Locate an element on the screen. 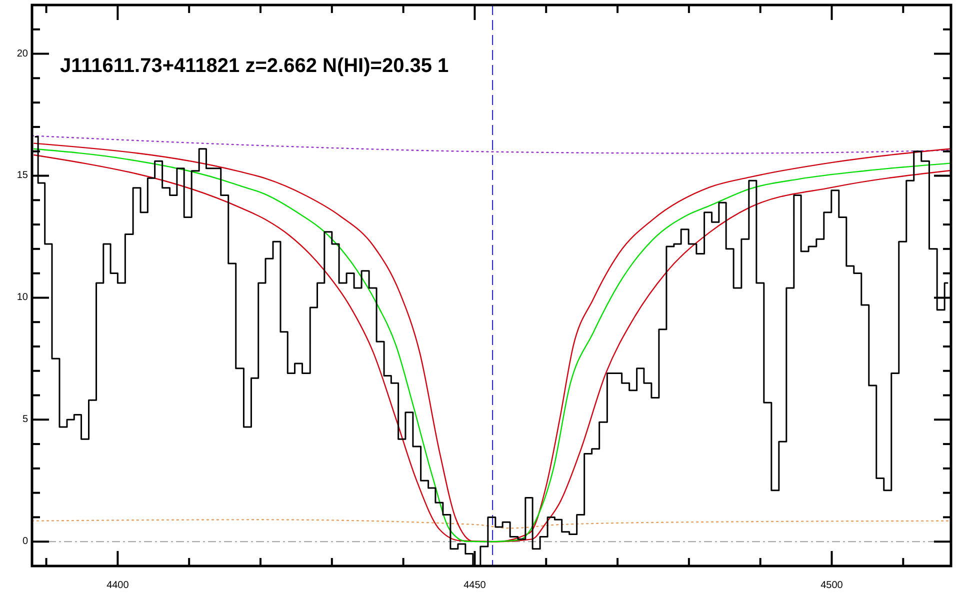 This screenshot has width=960, height=600. y-tick-label: 10 is located at coordinates (22, 298).